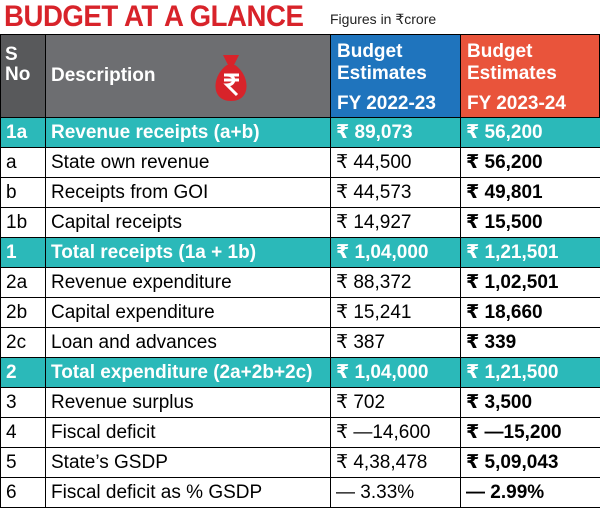 The height and width of the screenshot is (508, 600). What do you see at coordinates (23, 132) in the screenshot?
I see `sno-cell: 1a` at bounding box center [23, 132].